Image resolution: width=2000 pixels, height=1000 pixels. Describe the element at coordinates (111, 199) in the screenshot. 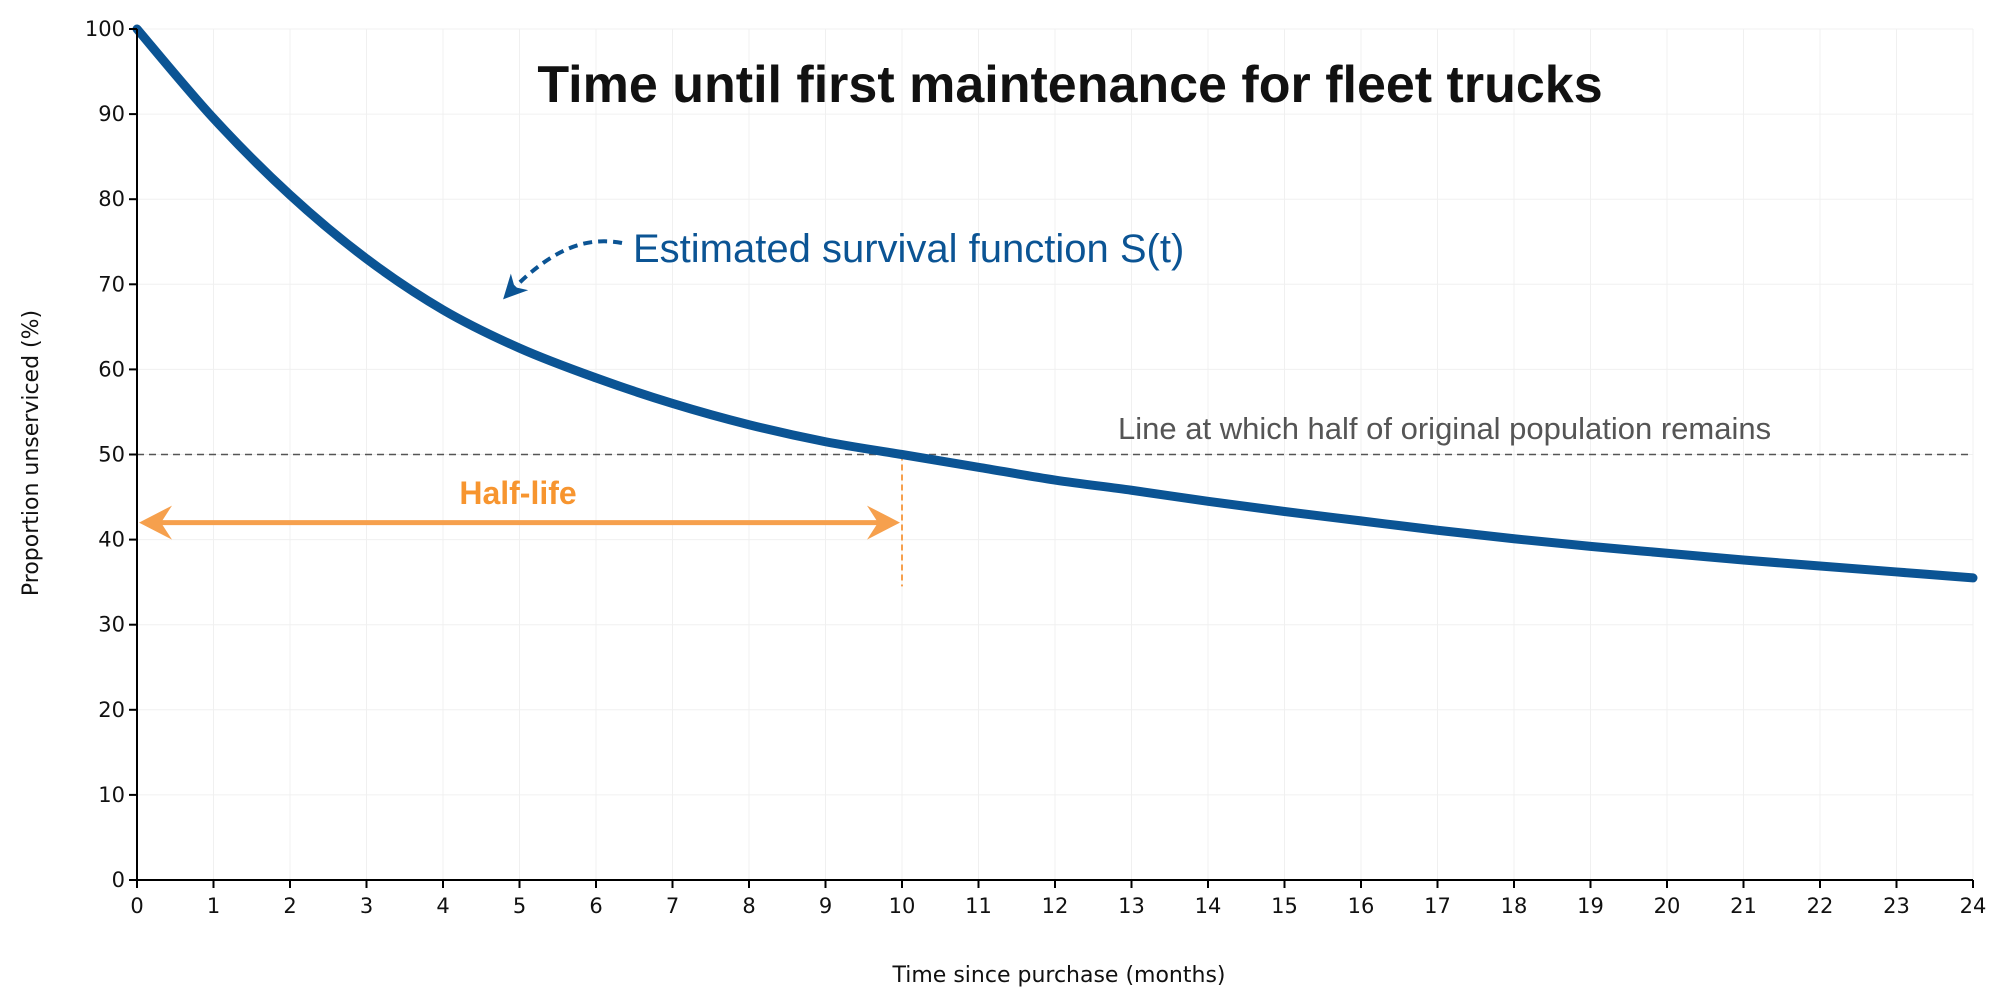

I see `y-tick-label: 80` at that location.